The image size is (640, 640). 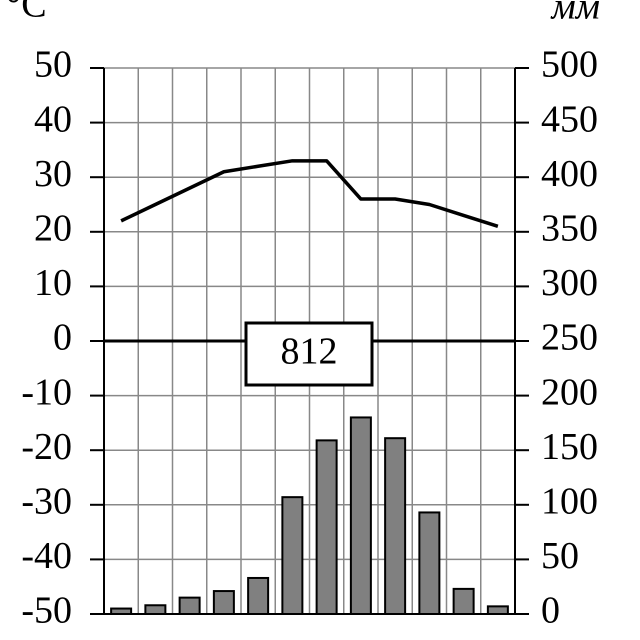 I want to click on y2-tick-label: 100, so click(x=569, y=502).